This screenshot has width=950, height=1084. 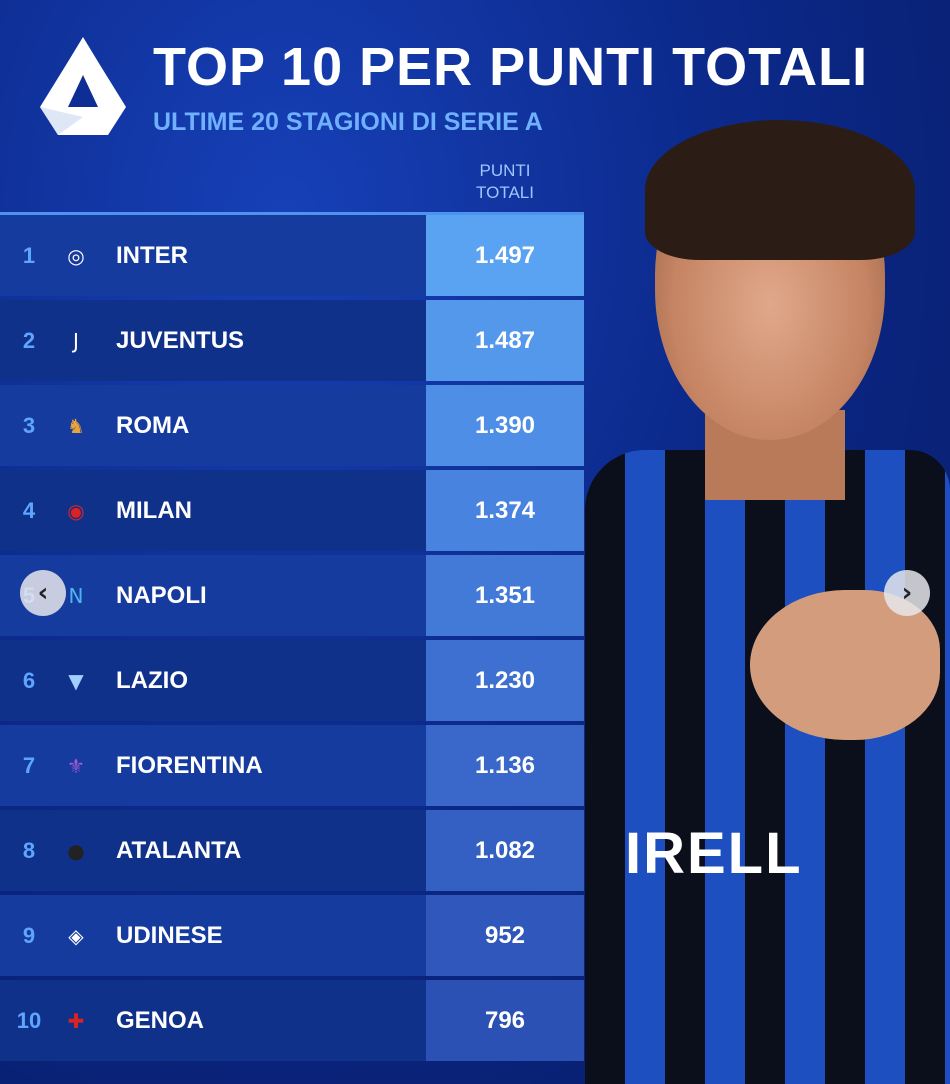 What do you see at coordinates (76, 255) in the screenshot?
I see `inter-crest-icon: ◎` at bounding box center [76, 255].